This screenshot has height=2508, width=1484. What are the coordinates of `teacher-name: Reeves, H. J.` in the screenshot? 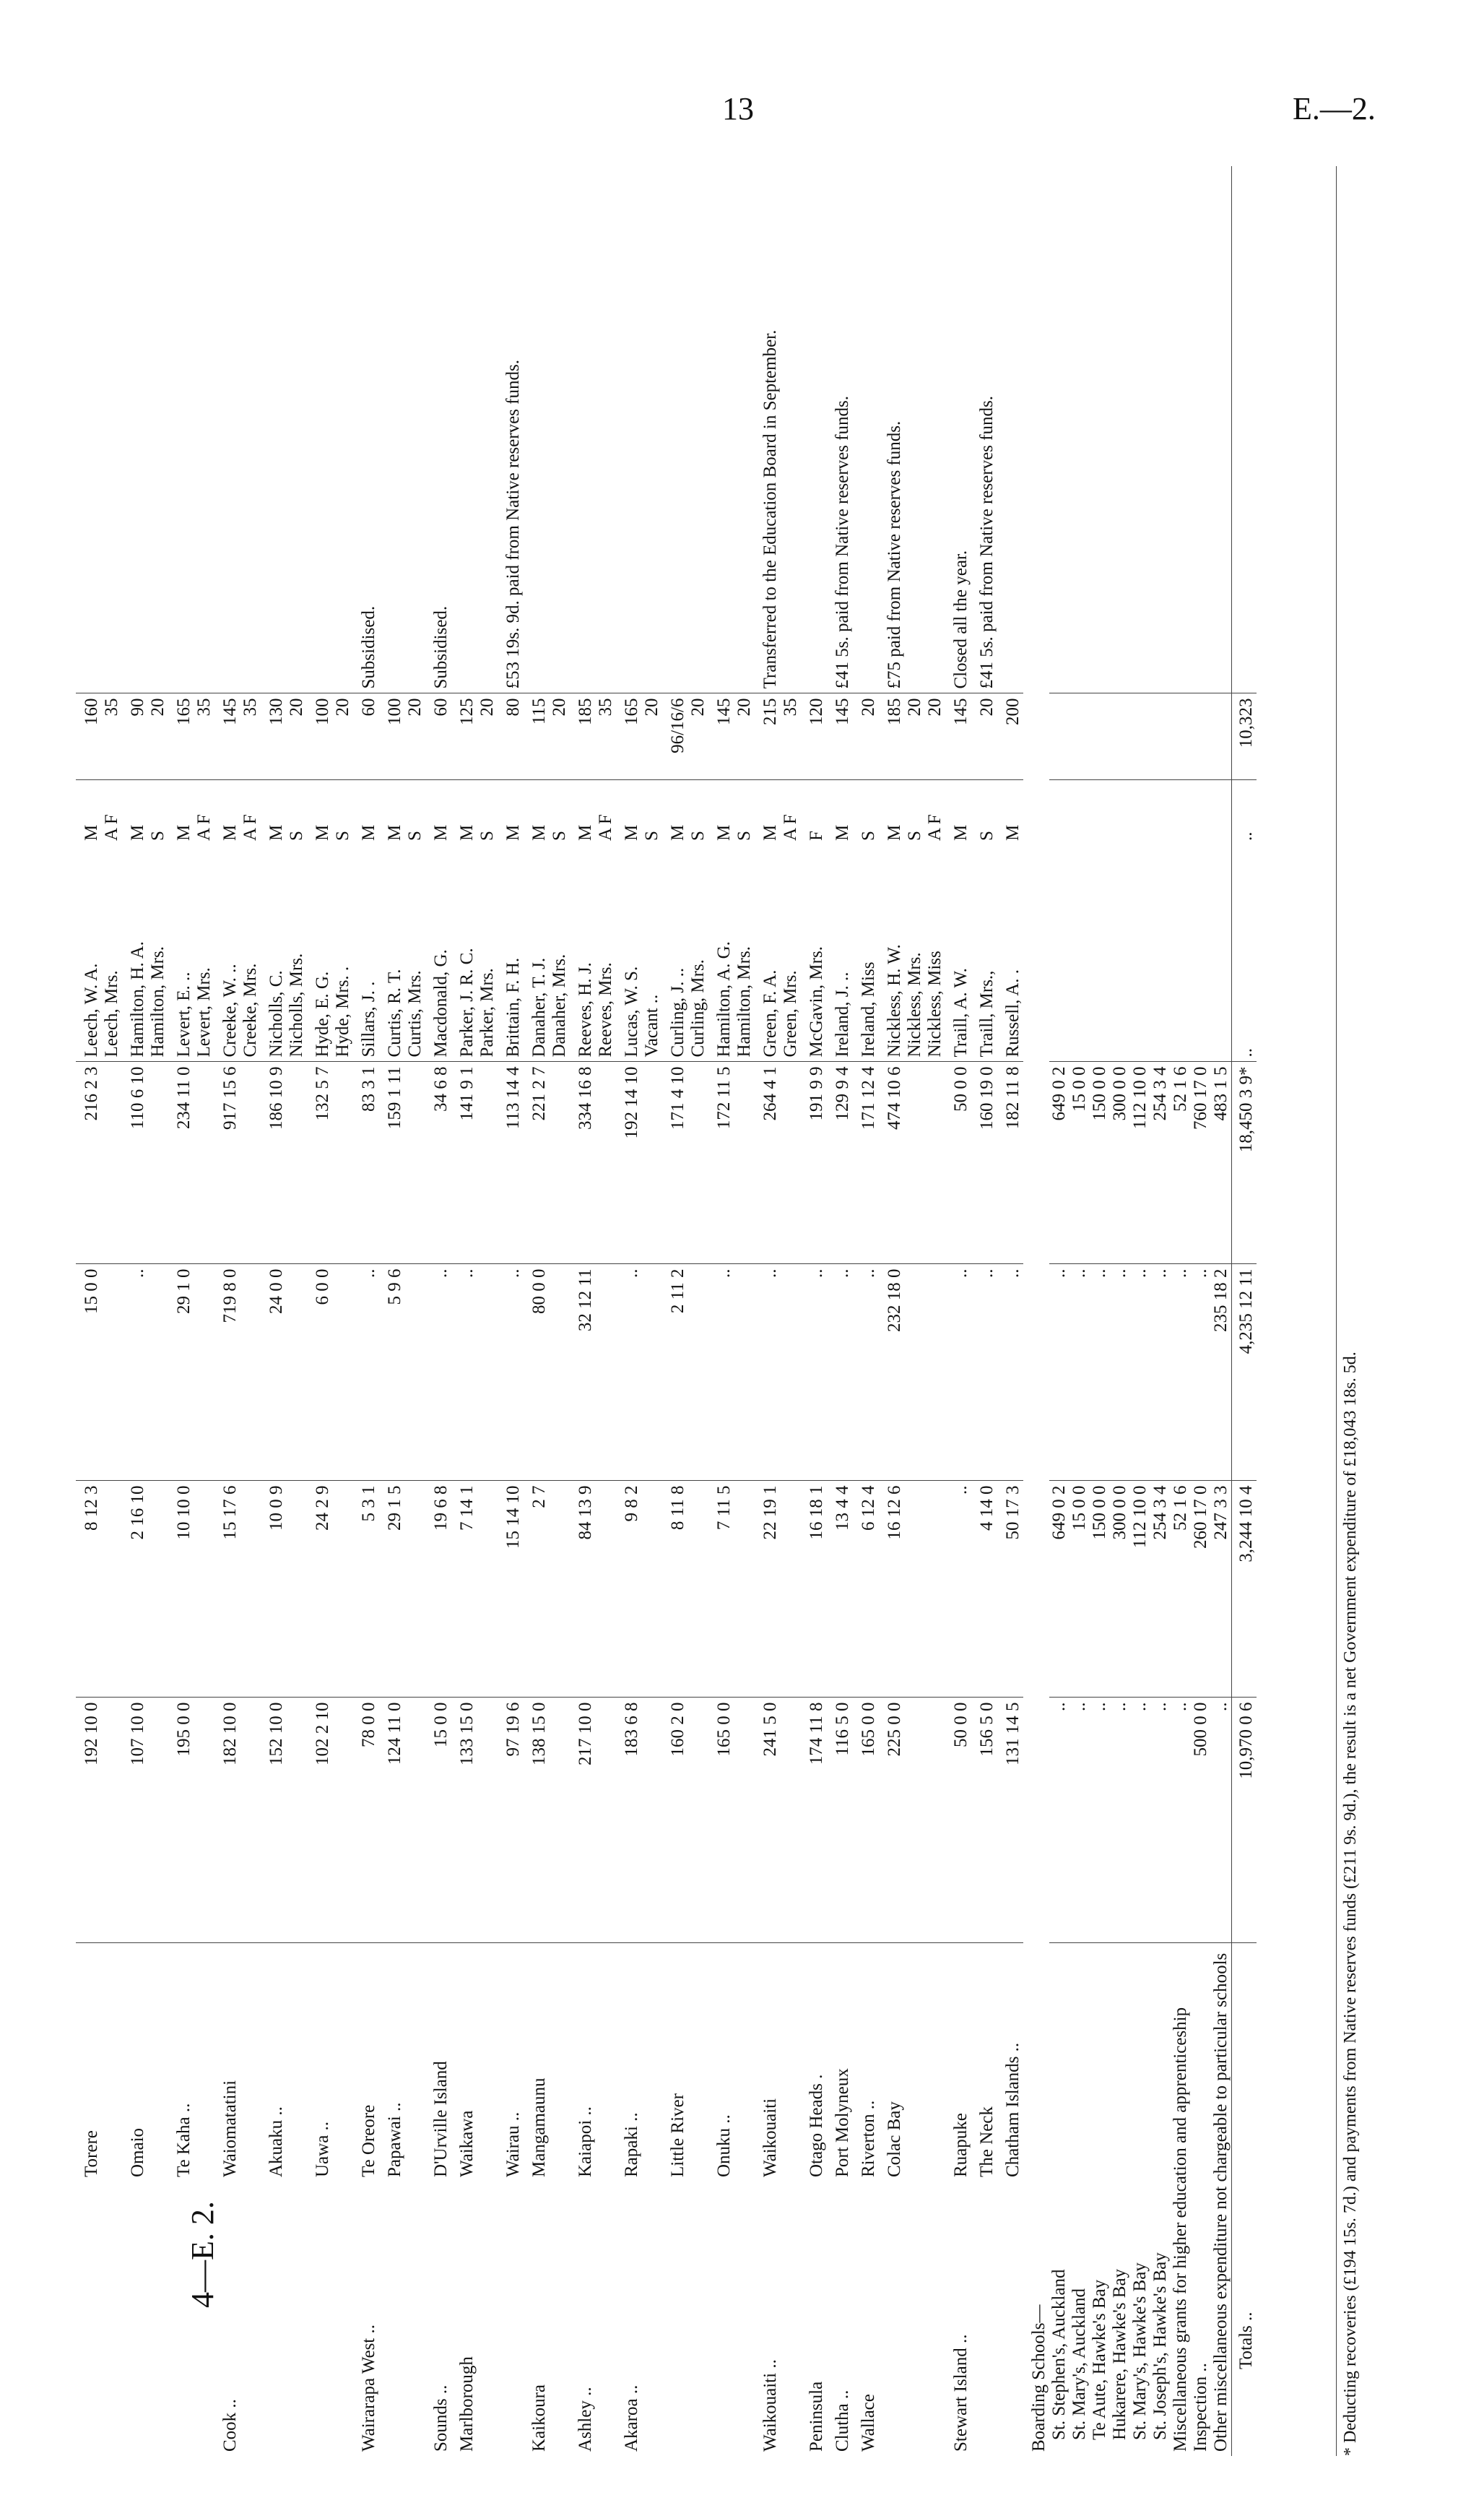 It's located at (585, 1010).